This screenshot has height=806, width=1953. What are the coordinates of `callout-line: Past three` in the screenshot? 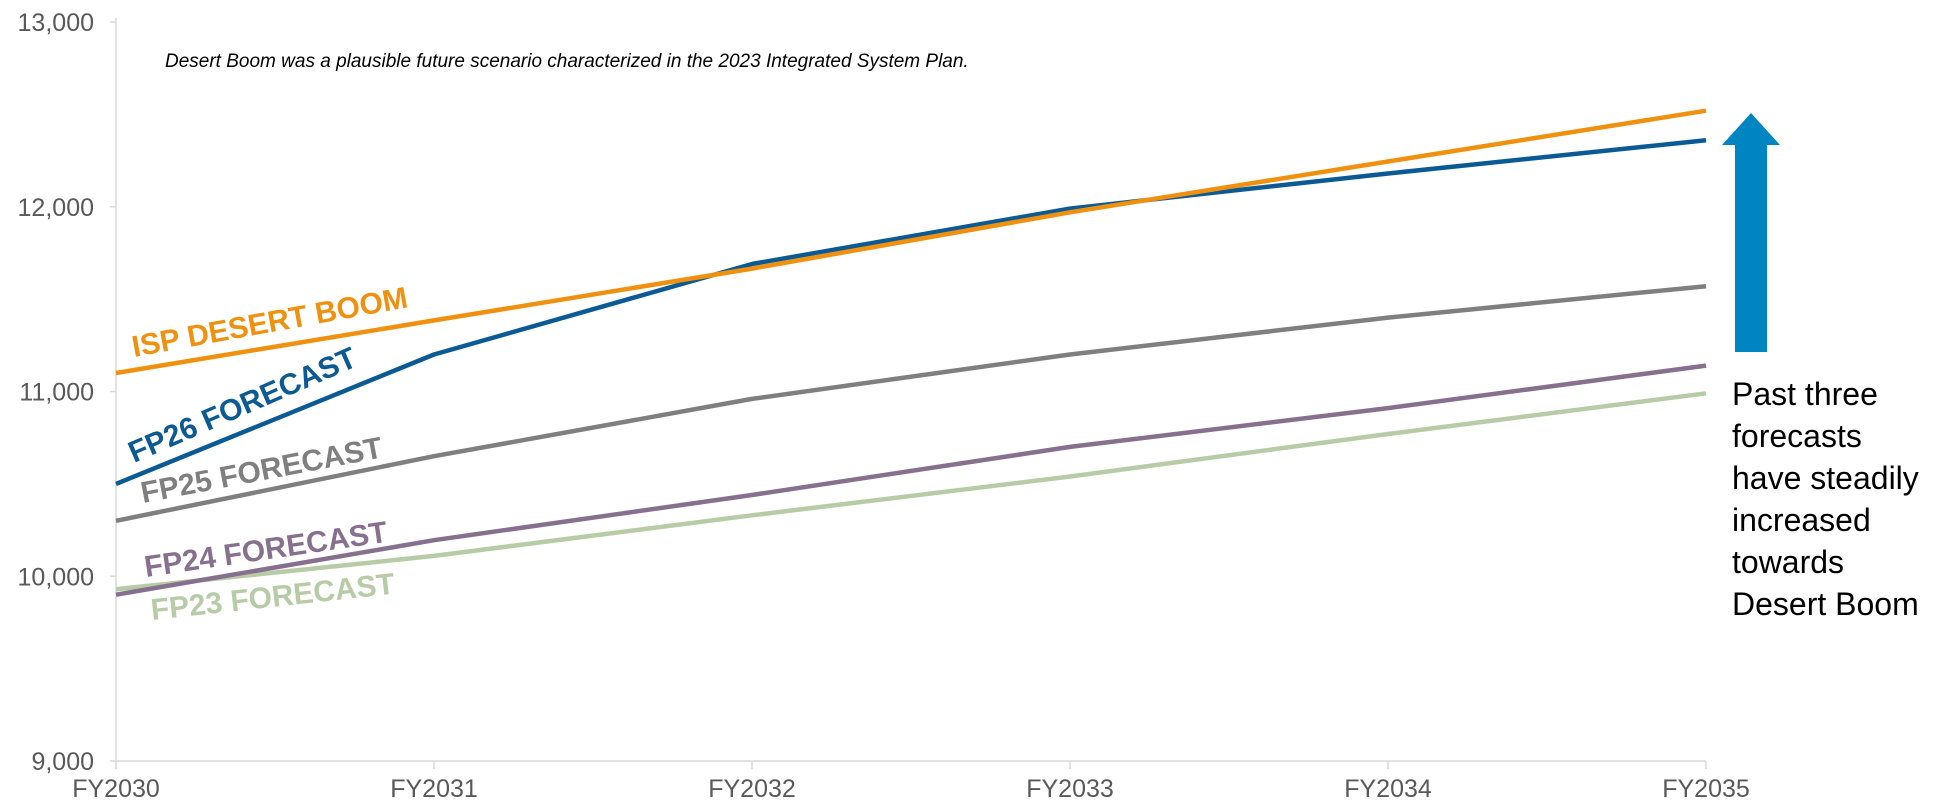 It's located at (1805, 394).